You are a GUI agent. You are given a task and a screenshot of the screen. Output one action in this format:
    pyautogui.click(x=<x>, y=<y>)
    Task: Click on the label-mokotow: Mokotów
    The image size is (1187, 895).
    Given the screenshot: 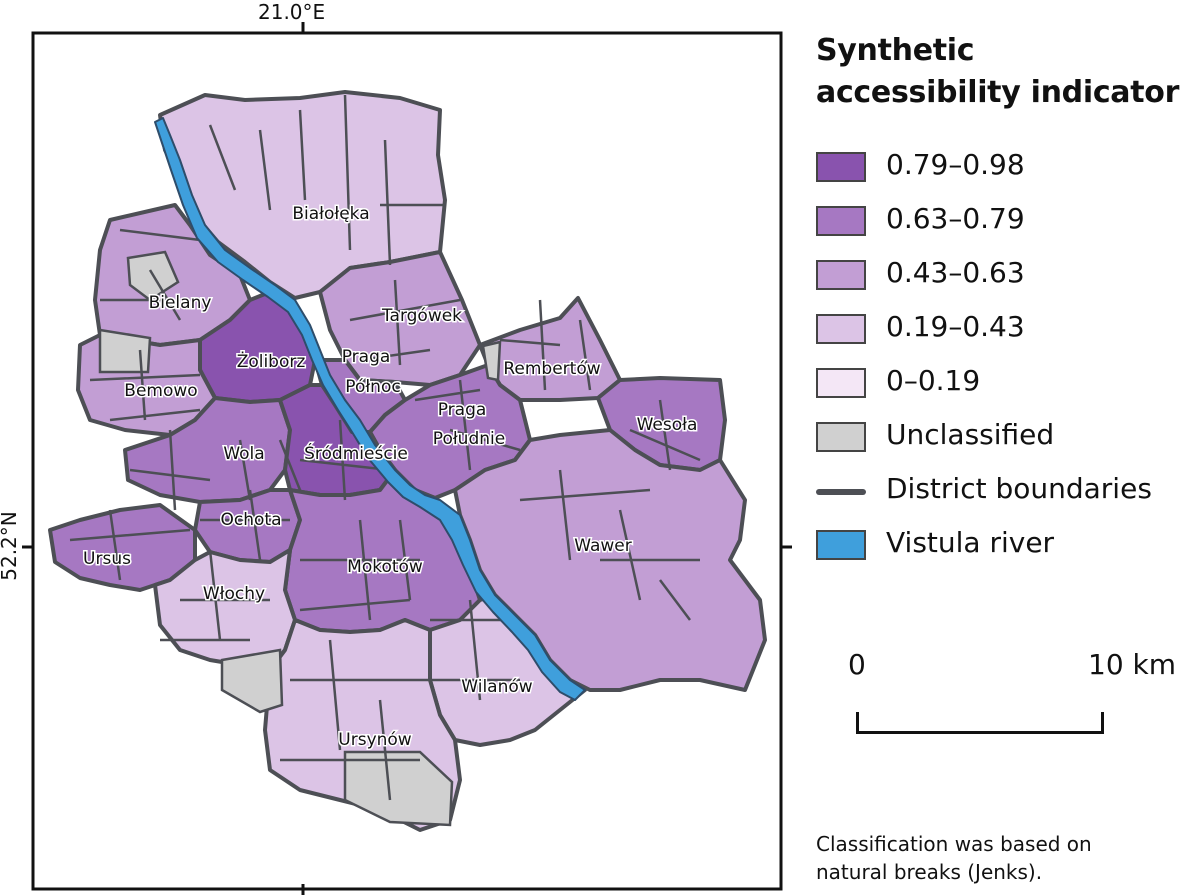 What is the action you would take?
    pyautogui.click(x=385, y=567)
    